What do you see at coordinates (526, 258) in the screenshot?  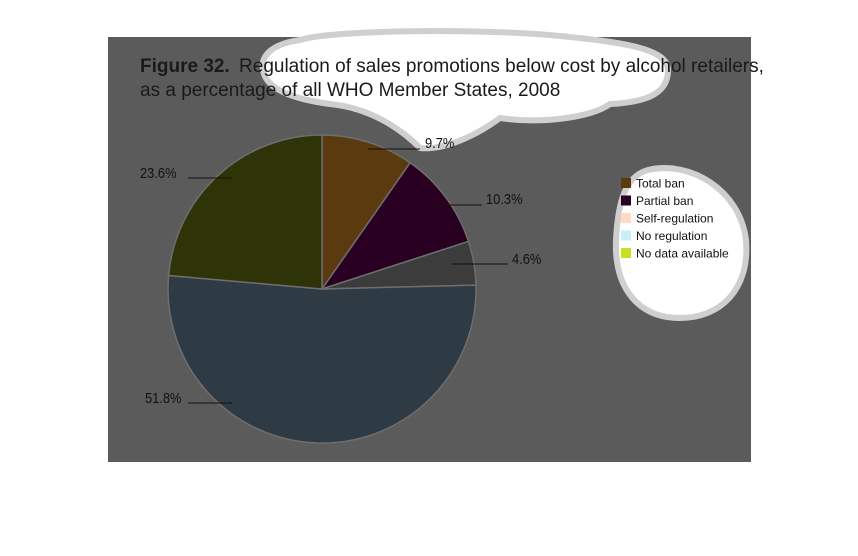 I see `slice-label: 4.6%` at bounding box center [526, 258].